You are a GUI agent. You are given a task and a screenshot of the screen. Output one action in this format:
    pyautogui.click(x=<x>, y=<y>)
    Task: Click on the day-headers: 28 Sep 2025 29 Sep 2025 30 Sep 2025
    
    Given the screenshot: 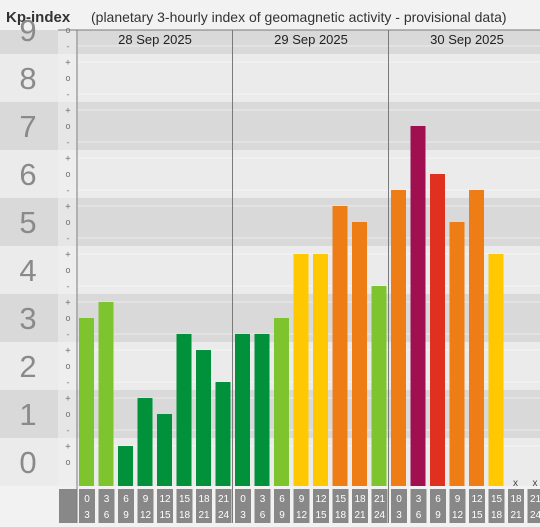 What is the action you would take?
    pyautogui.click(x=311, y=39)
    